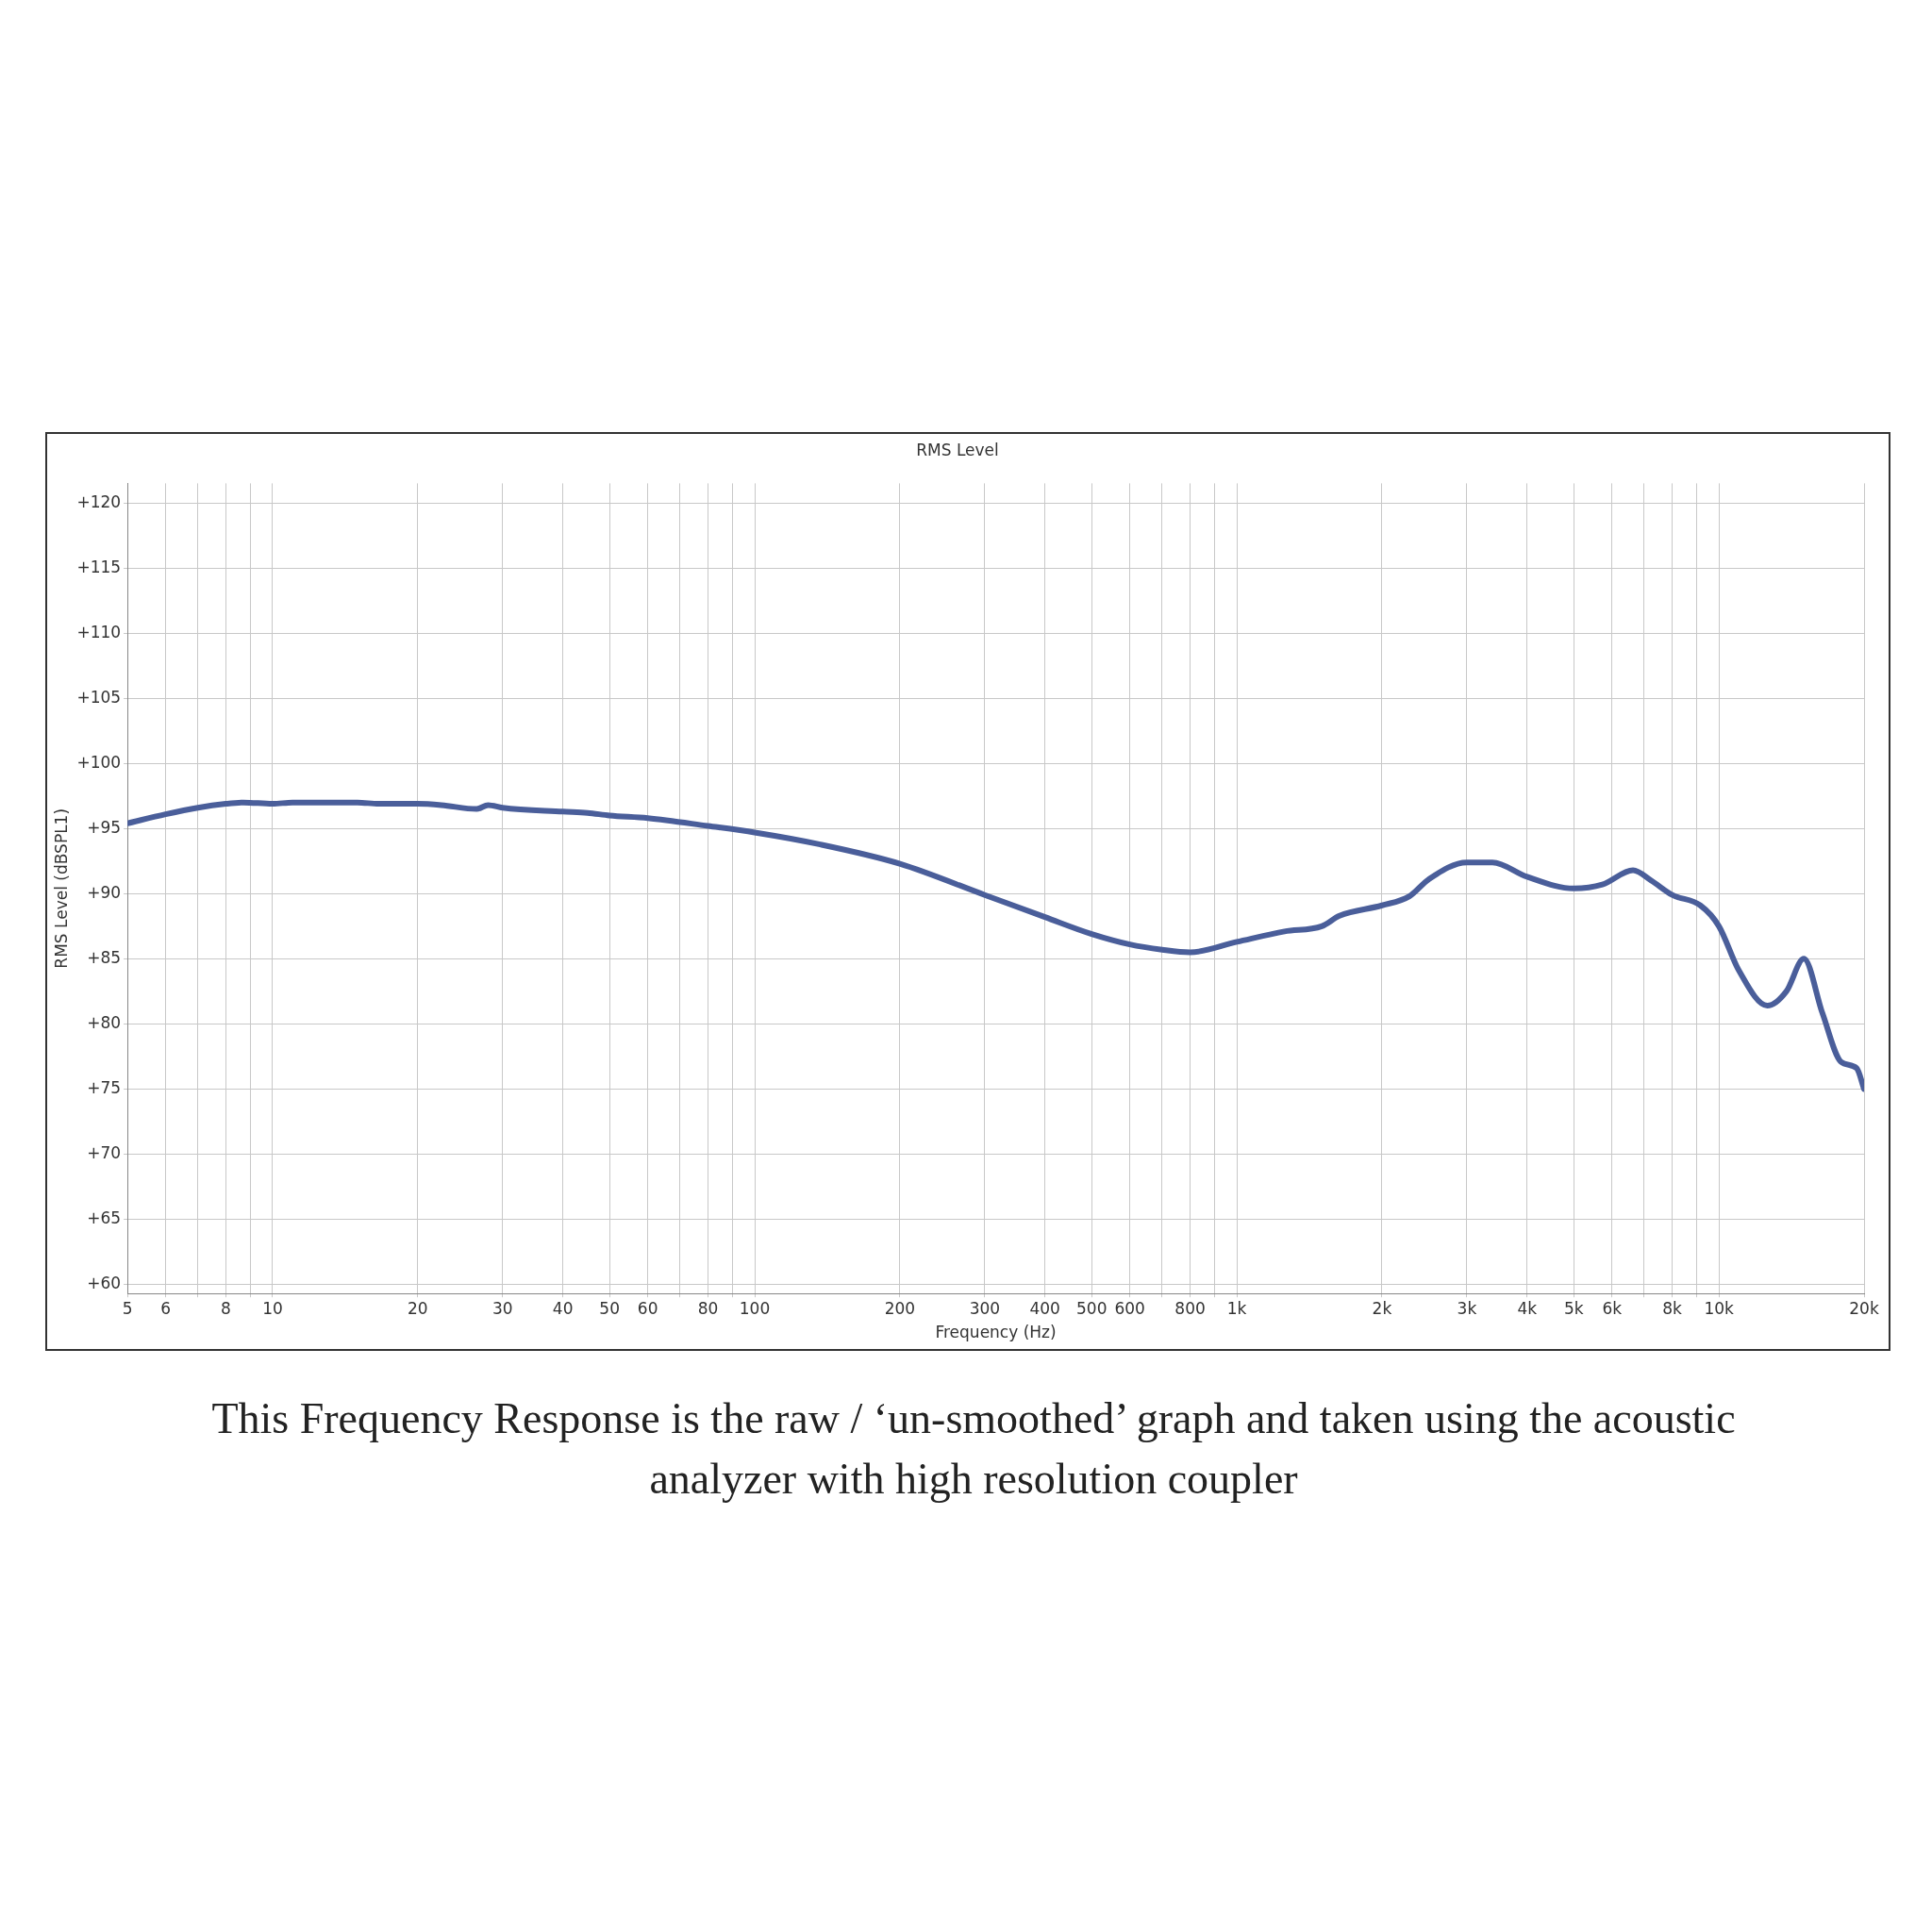 Image resolution: width=1932 pixels, height=1932 pixels. What do you see at coordinates (1672, 1308) in the screenshot?
I see `x-tick-label: 8k` at bounding box center [1672, 1308].